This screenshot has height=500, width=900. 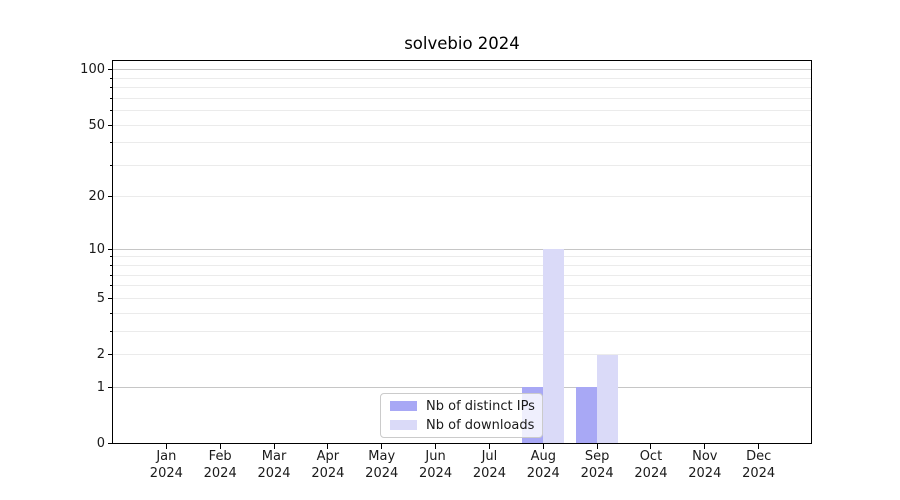 I want to click on x-label-month: Dec, so click(x=759, y=456).